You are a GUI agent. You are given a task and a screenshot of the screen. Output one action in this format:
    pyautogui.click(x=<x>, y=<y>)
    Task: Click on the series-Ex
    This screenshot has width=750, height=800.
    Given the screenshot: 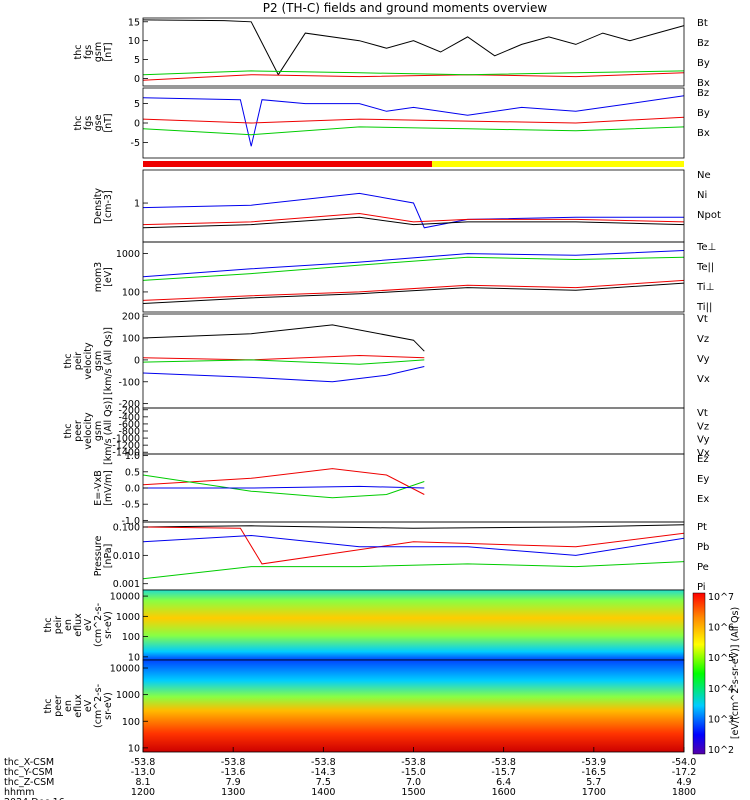 What is the action you would take?
    pyautogui.click(x=284, y=487)
    